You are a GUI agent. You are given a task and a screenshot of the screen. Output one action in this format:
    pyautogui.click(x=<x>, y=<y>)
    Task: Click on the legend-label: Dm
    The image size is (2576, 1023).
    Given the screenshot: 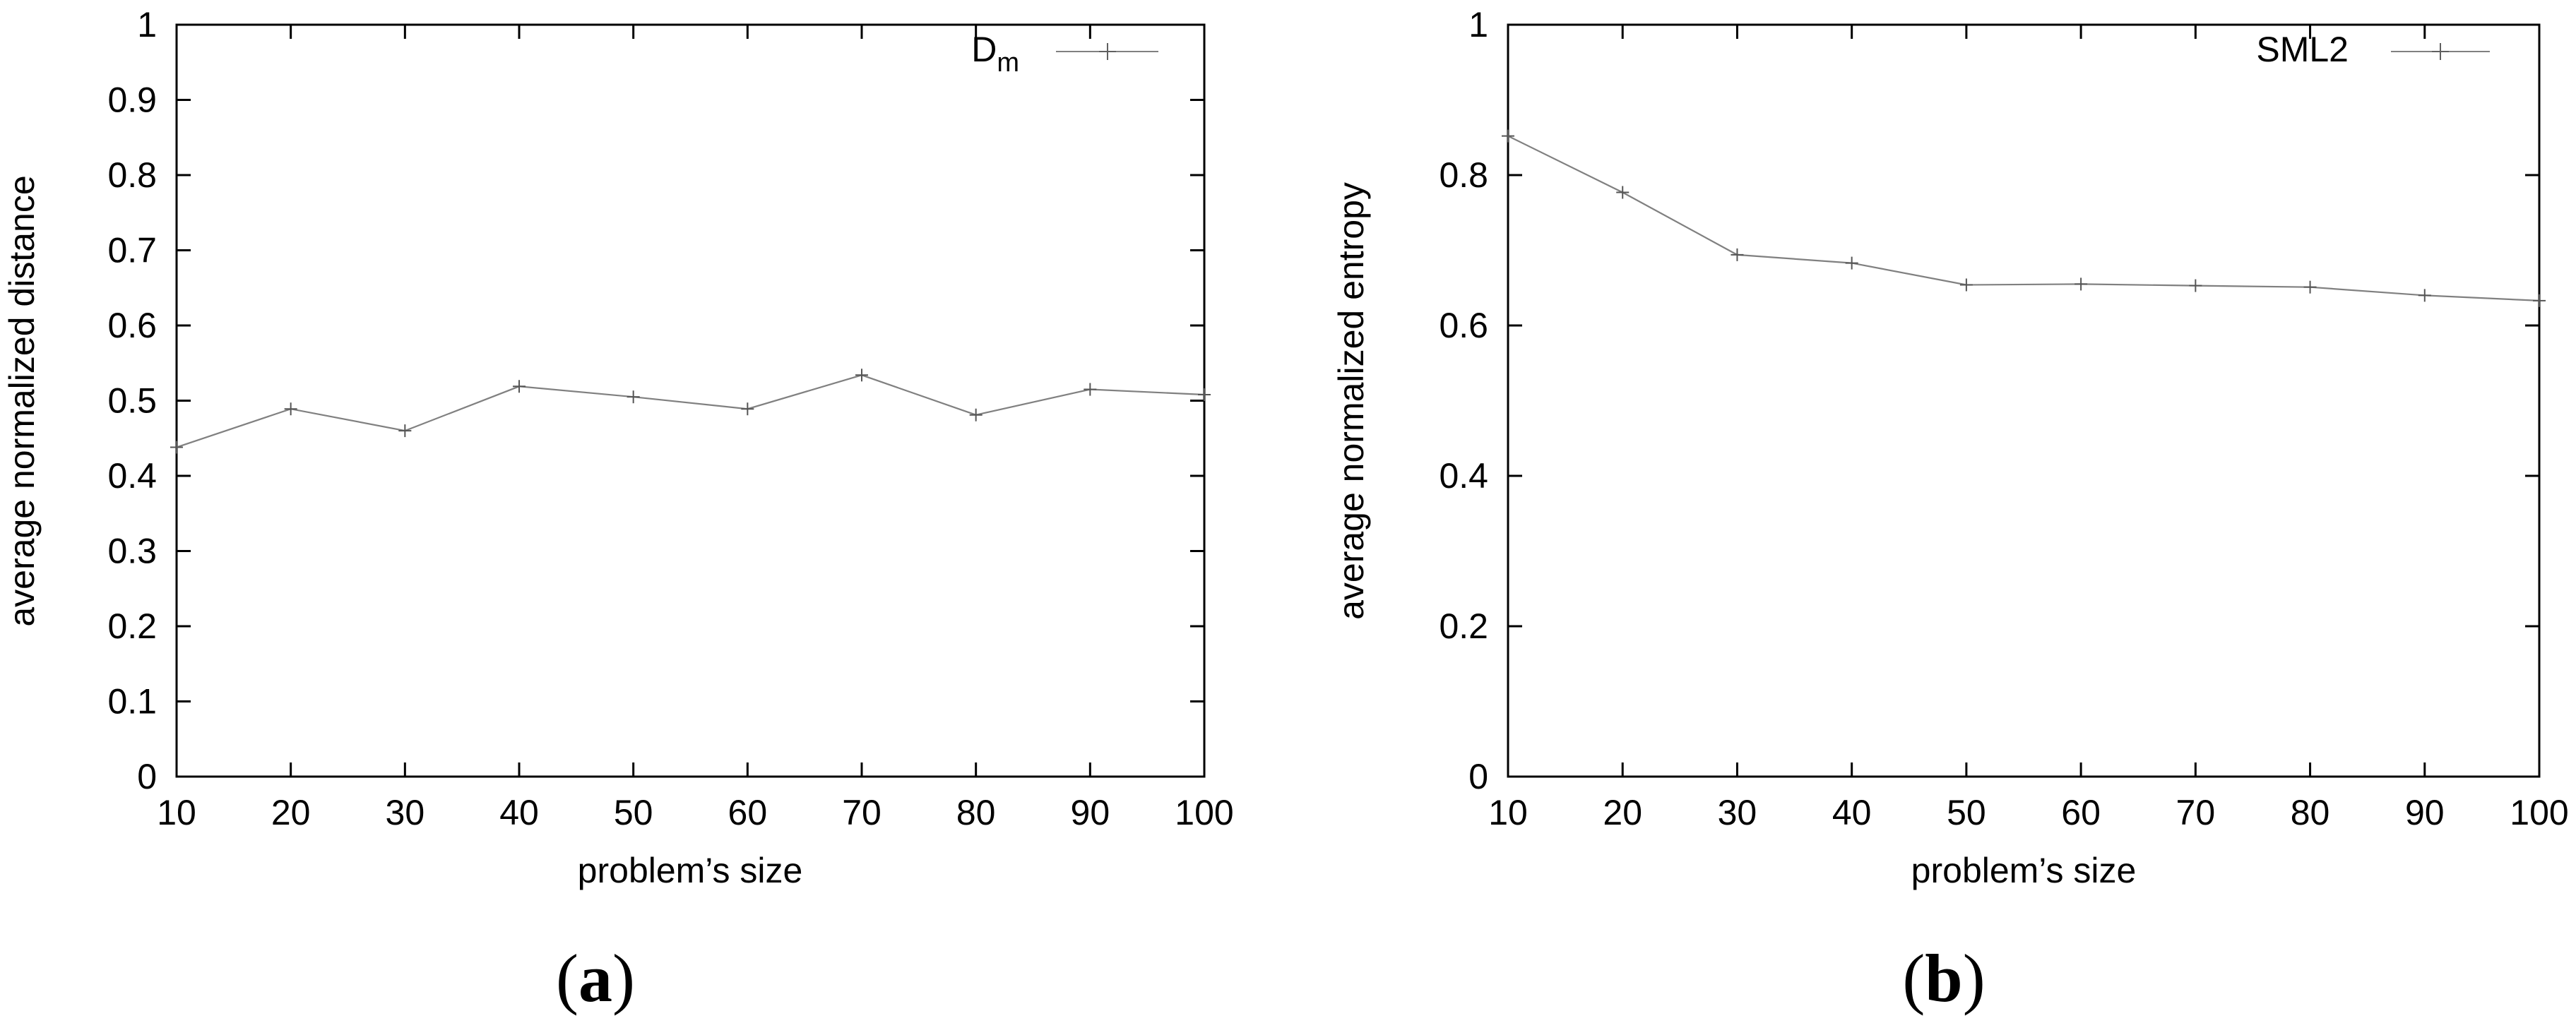 What is the action you would take?
    pyautogui.click(x=995, y=54)
    